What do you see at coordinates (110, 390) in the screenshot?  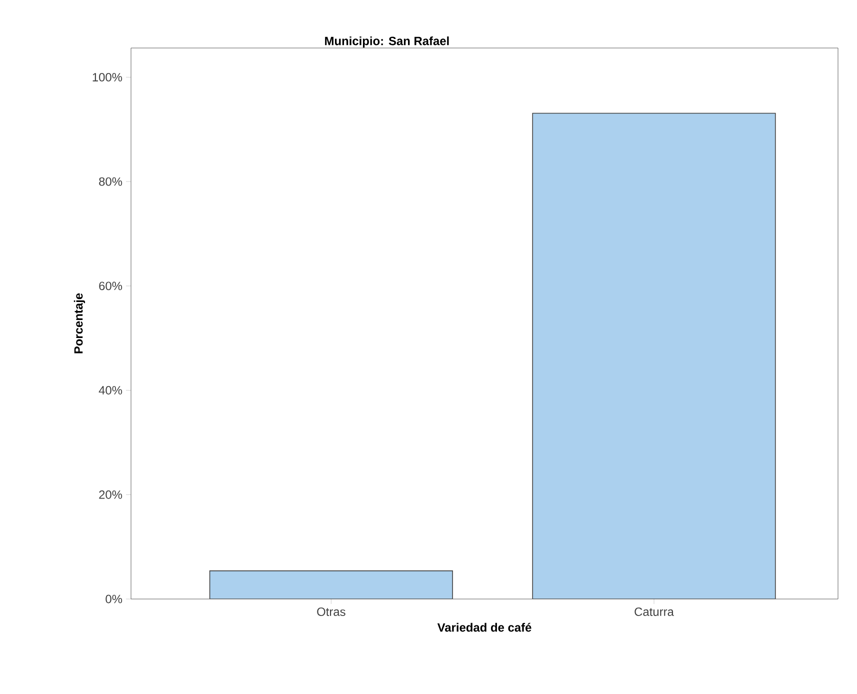 I see `y-tick-label: 40%` at bounding box center [110, 390].